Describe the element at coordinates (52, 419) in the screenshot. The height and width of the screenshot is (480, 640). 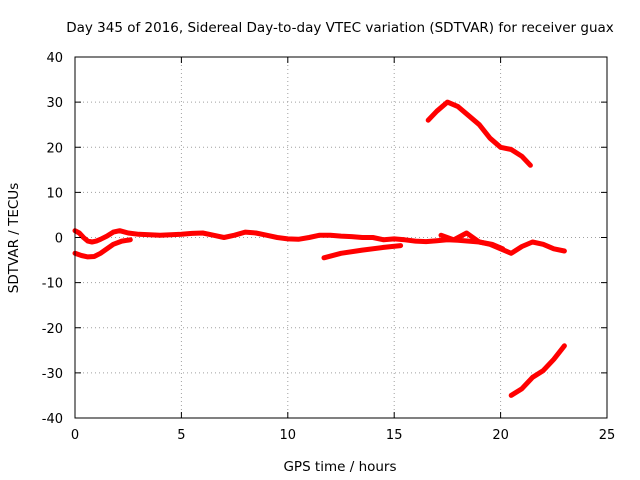
I see `y-tick-label: -40` at that location.